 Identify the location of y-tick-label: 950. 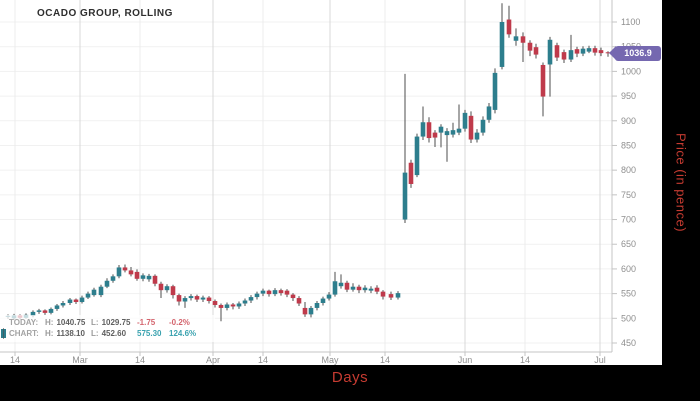
(628, 96).